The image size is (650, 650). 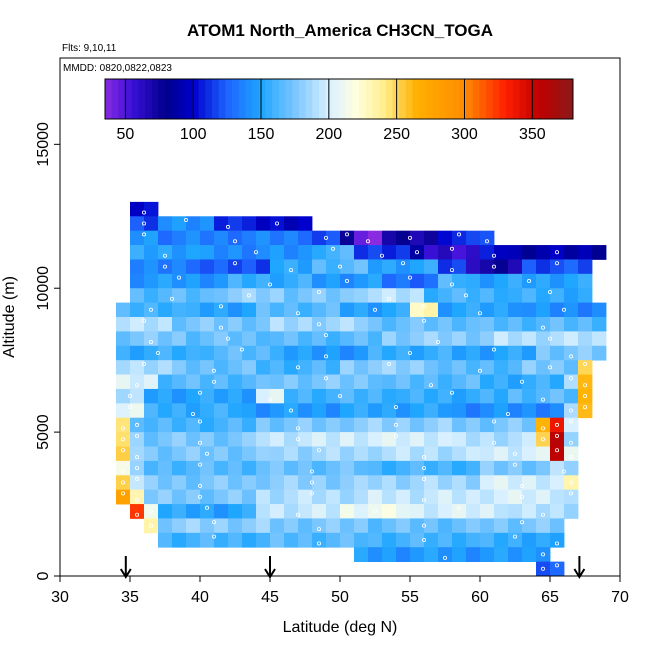 I want to click on x-tick-label: 70, so click(x=620, y=597).